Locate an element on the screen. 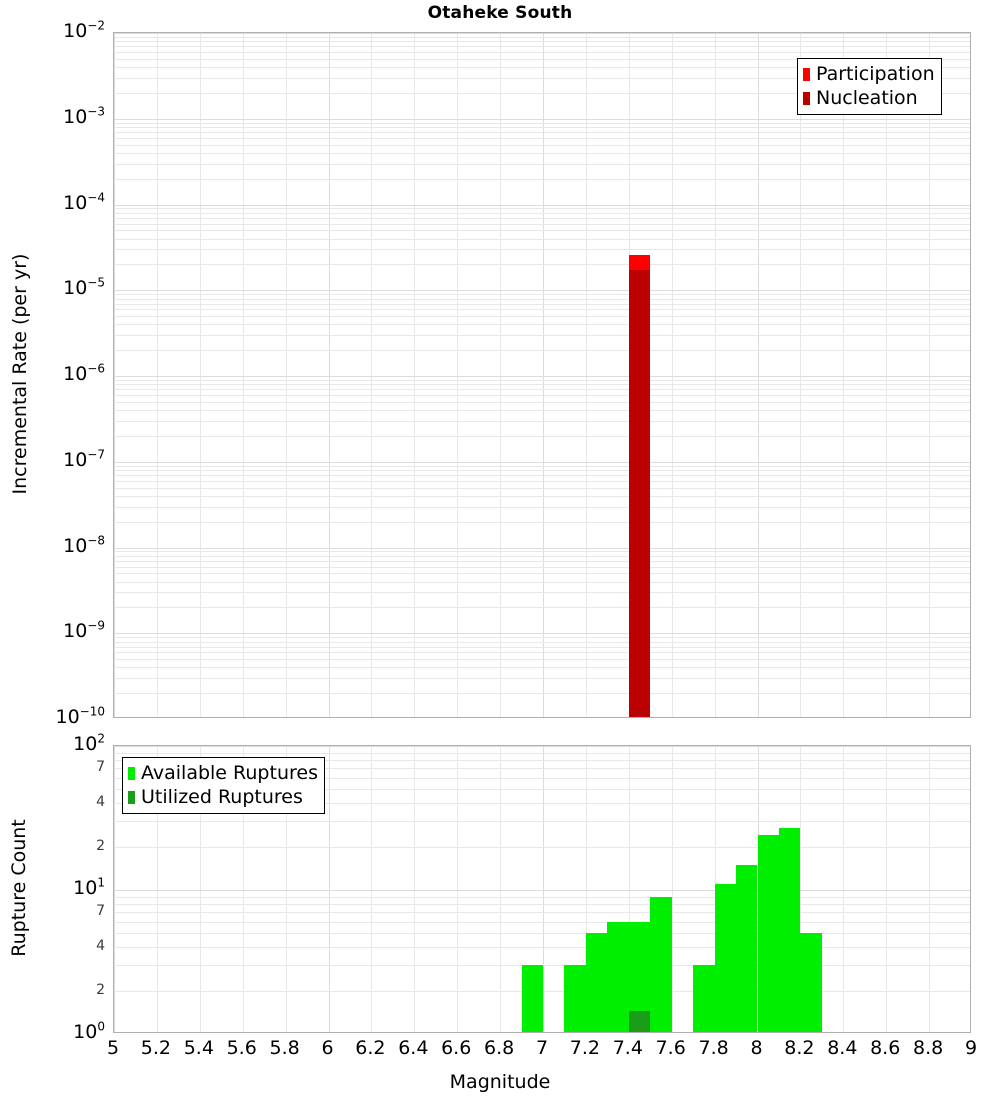 Image resolution: width=1000 pixels, height=1100 pixels. figure-title: Otaheke South is located at coordinates (500, 13).